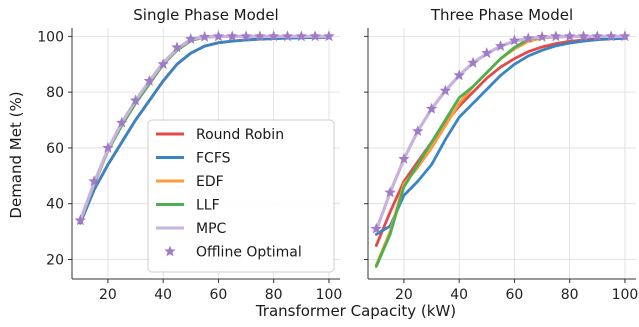 The image size is (639, 327). Describe the element at coordinates (249, 253) in the screenshot. I see `legend-label: Offline Optimal` at that location.